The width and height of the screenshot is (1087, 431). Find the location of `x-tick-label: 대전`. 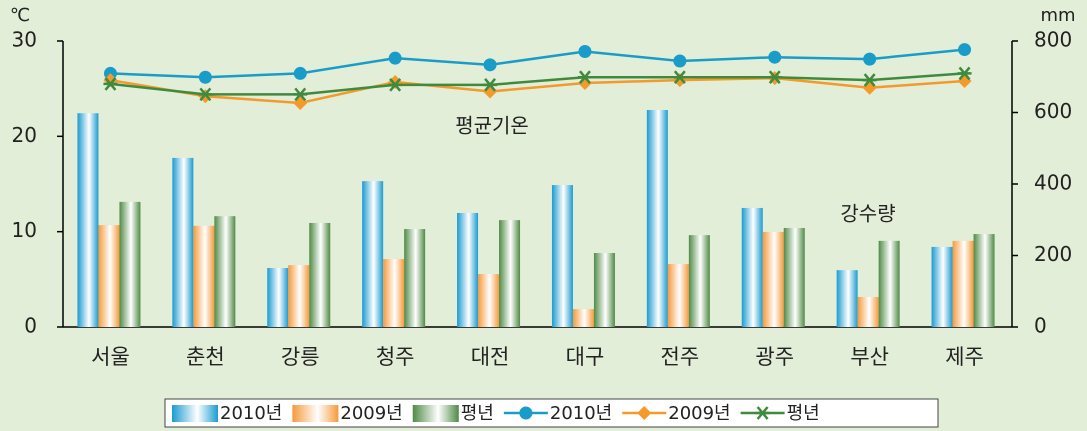

x-tick-label: 대전 is located at coordinates (490, 357).